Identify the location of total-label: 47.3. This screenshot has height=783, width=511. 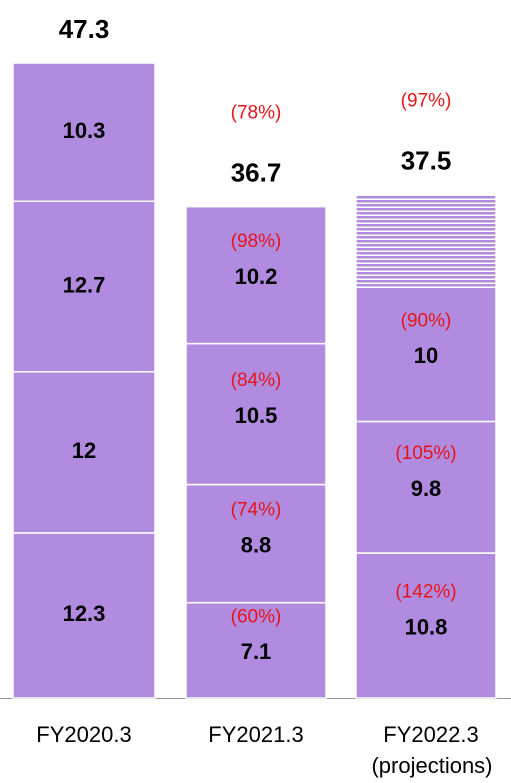
(84, 29).